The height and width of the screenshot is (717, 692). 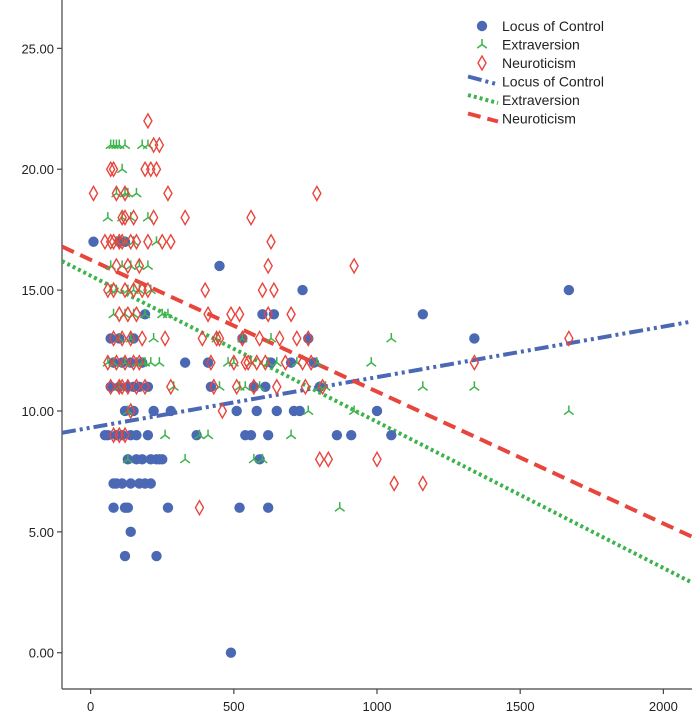 I want to click on x-tick-label: 2000, so click(x=663, y=706).